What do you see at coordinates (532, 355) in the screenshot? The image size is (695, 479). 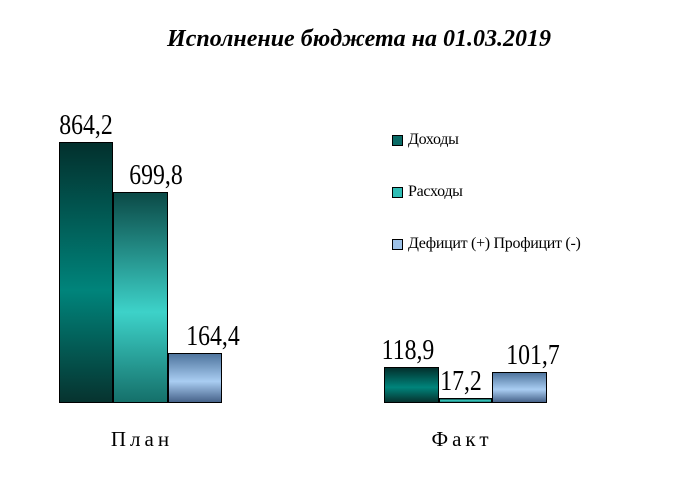 I see `value-label-fact-deficit: 101,7` at bounding box center [532, 355].